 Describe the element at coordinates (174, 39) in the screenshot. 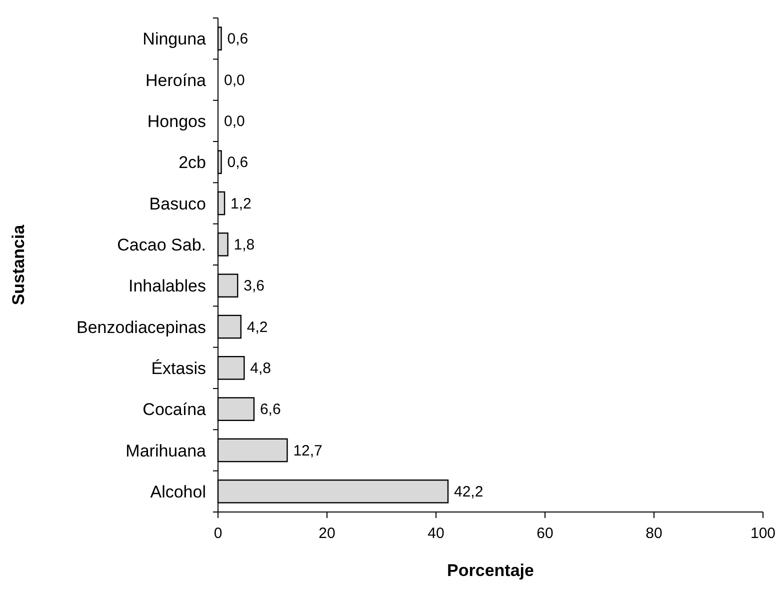

I see `y-tick-label: Ninguna` at that location.